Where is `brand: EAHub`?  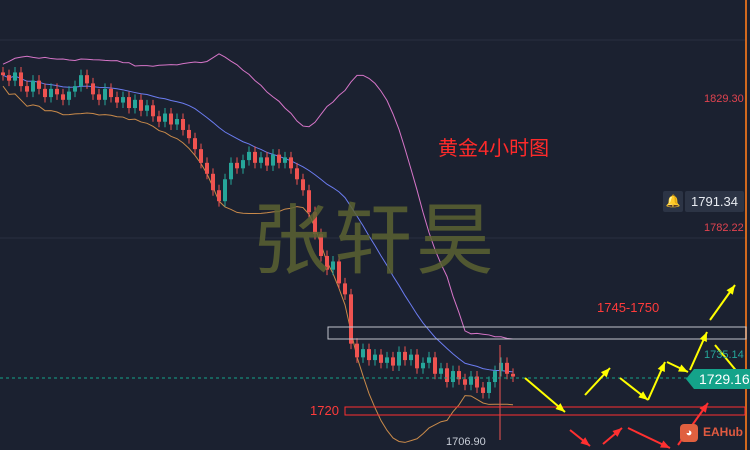 brand: EAHub is located at coordinates (723, 432).